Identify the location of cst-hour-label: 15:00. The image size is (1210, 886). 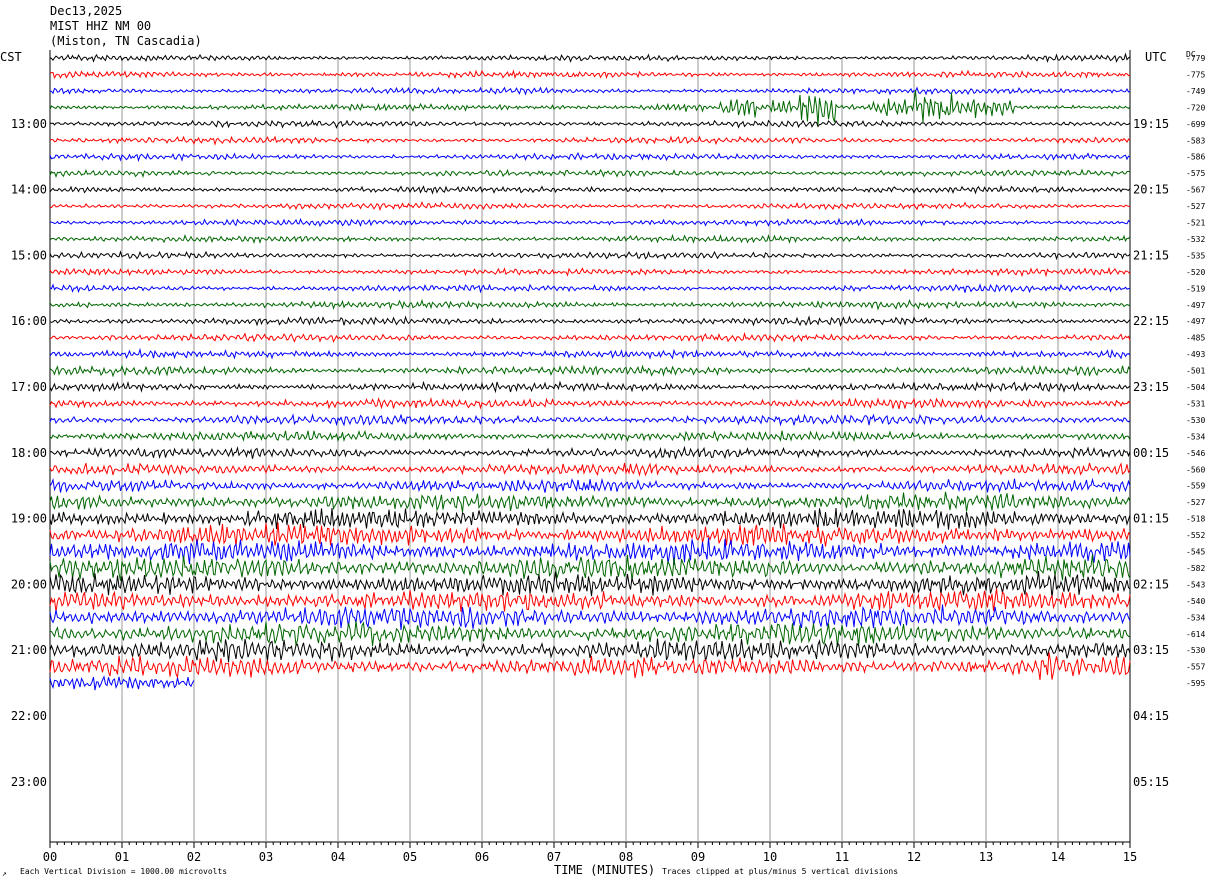
(29, 255).